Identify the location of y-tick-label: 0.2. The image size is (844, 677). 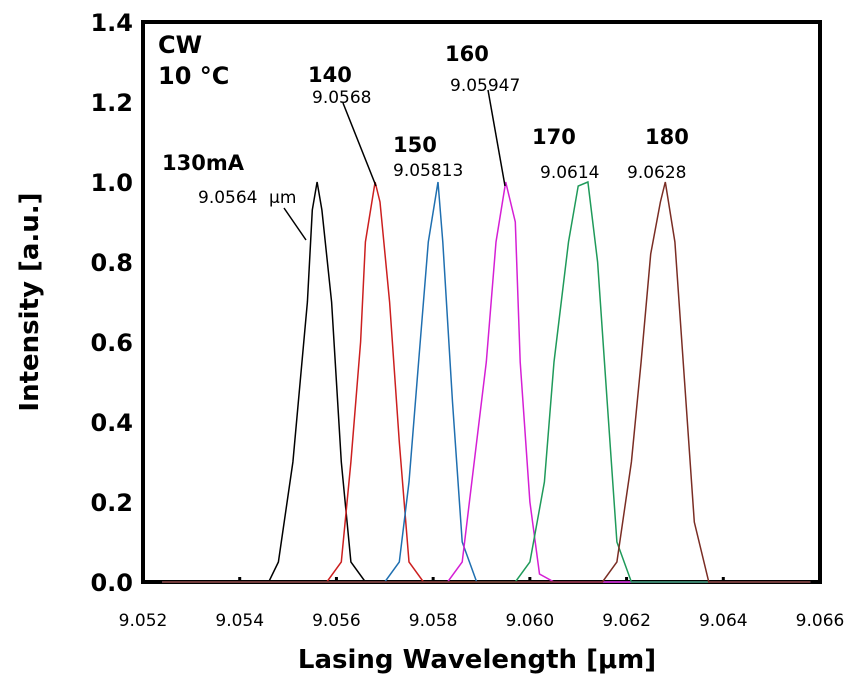
(111, 503).